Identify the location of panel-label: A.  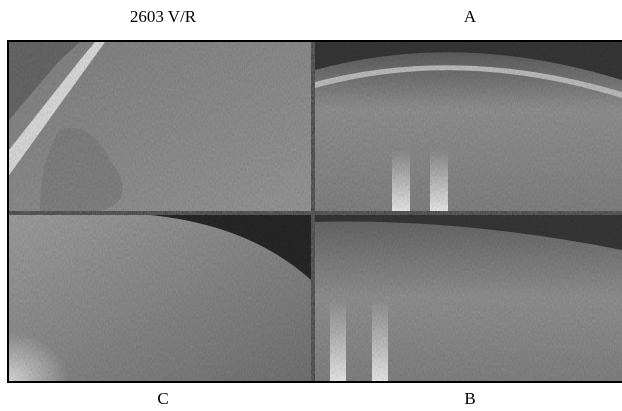
(470, 16).